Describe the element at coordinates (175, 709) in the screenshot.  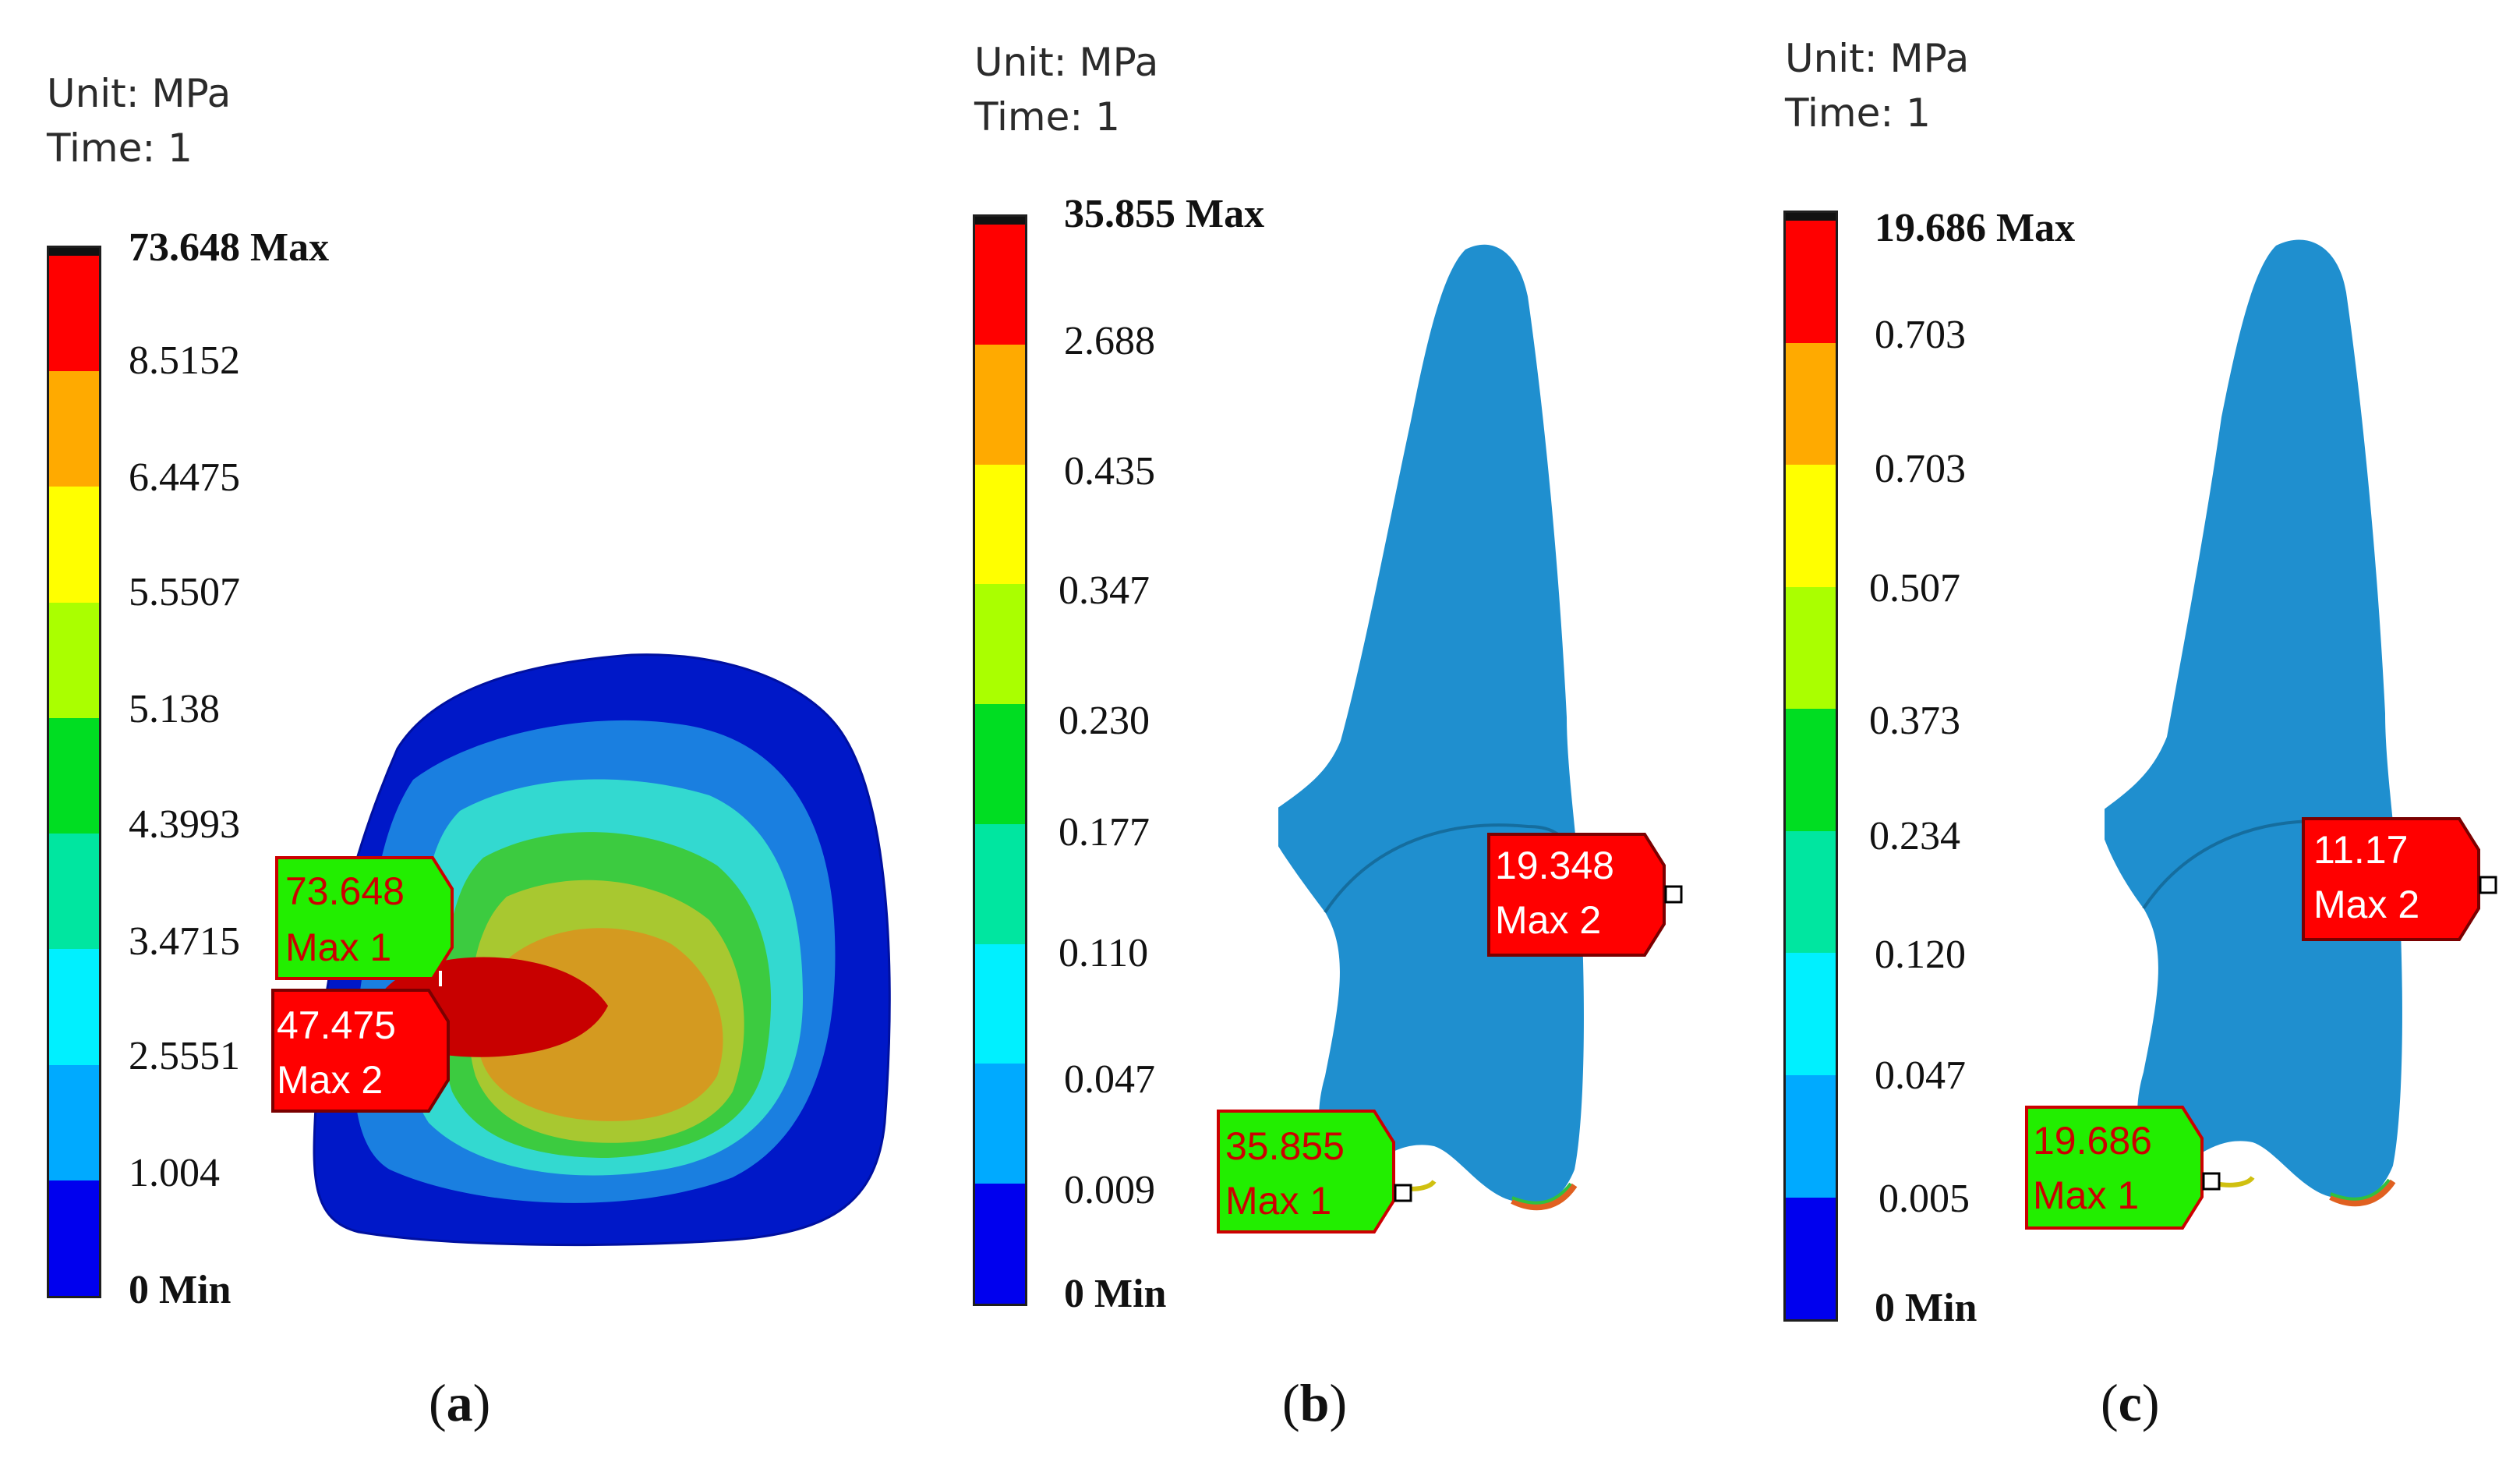
I see `legend-tick-label: 5.138` at that location.